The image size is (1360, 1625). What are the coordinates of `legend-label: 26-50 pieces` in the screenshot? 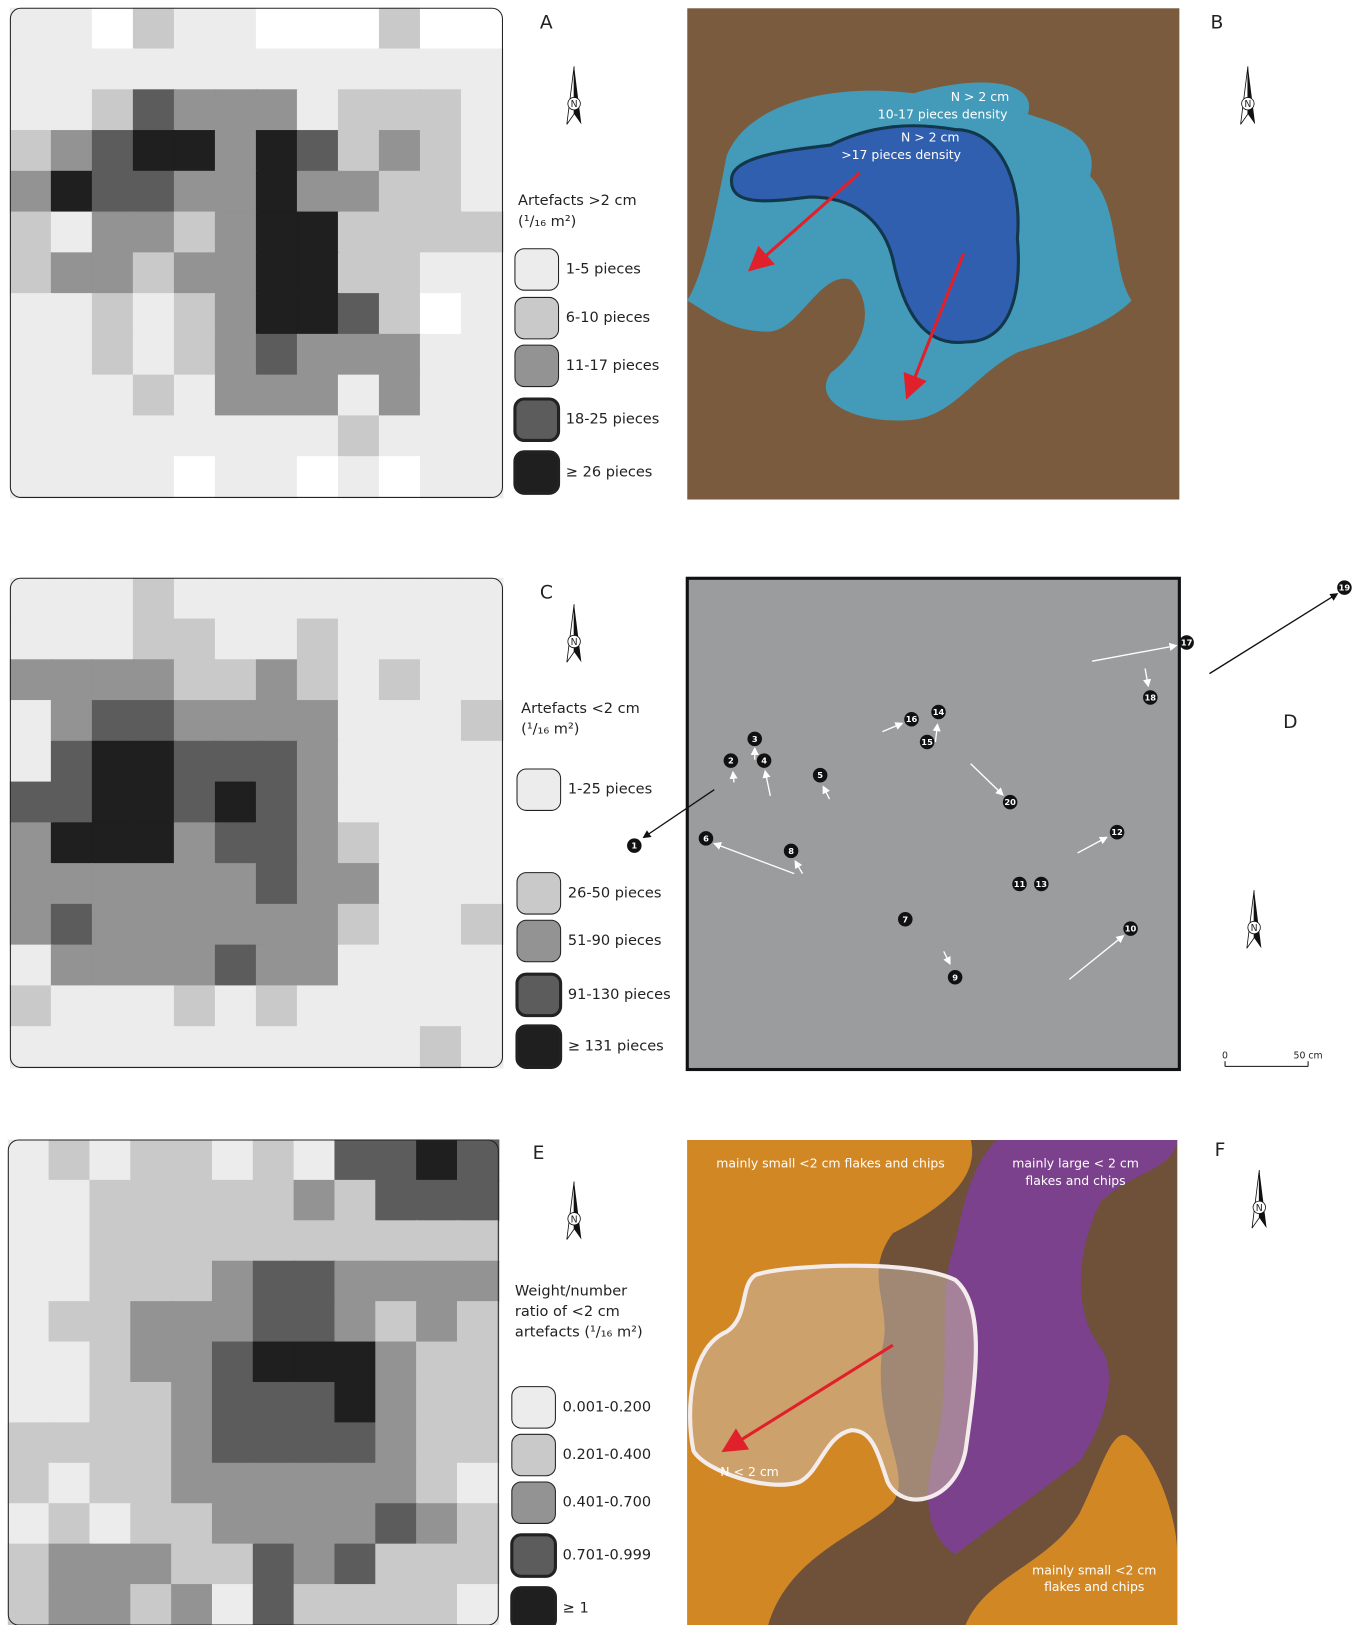 It's located at (615, 893).